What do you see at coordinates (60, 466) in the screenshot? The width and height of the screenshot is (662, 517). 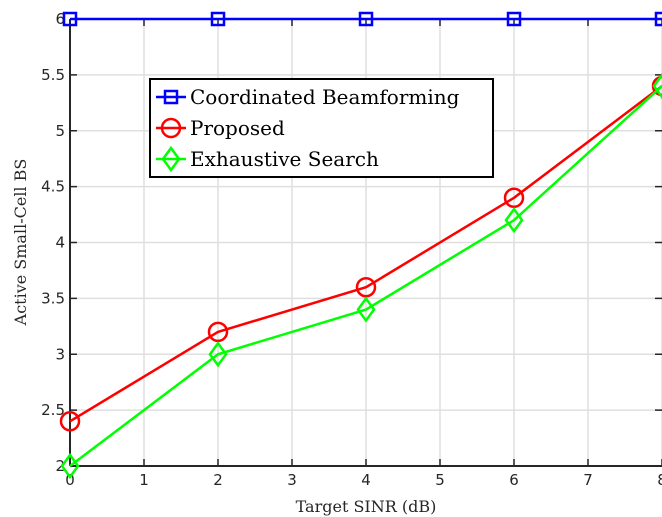 I see `y-tick-label: 2` at bounding box center [60, 466].